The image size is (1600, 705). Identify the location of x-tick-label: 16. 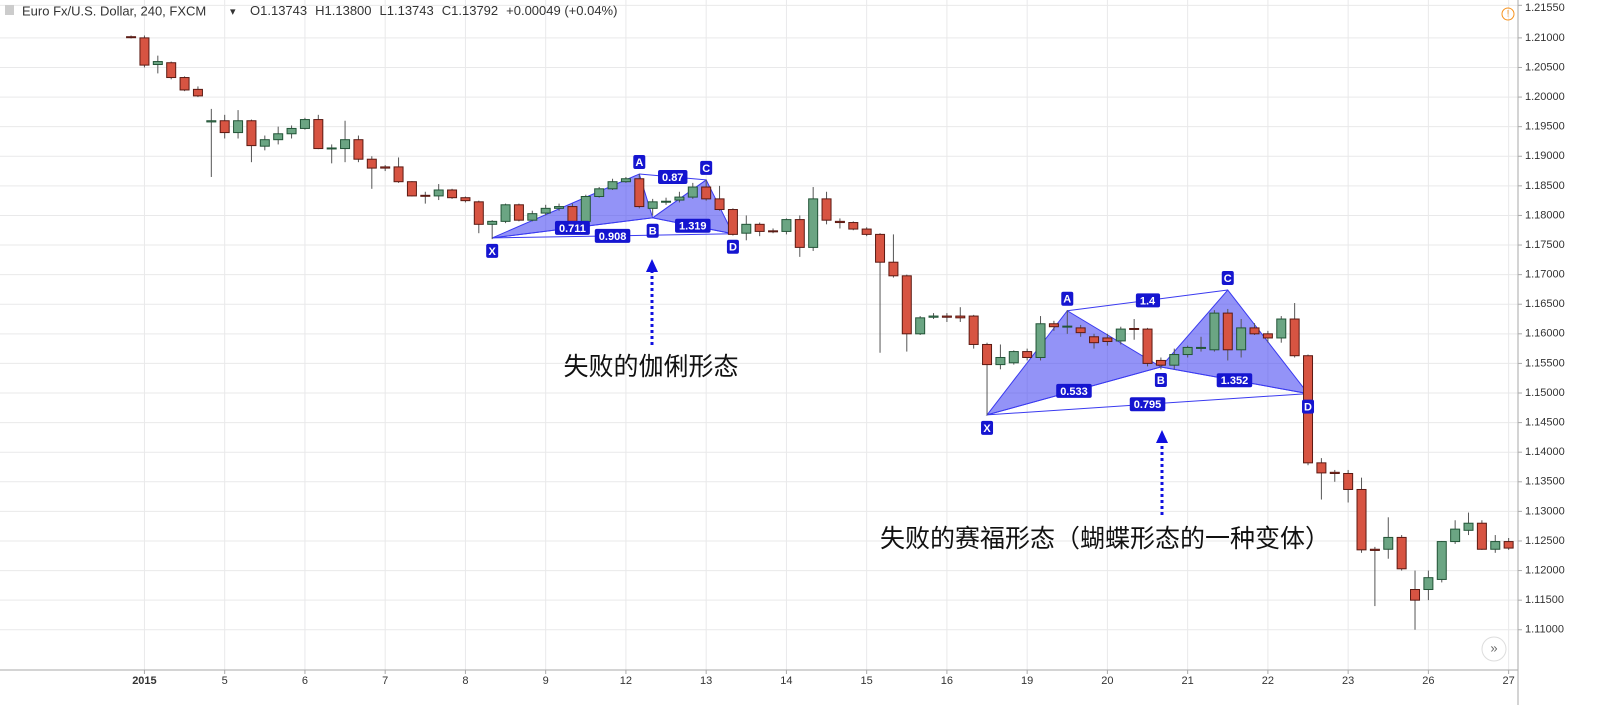
(947, 681).